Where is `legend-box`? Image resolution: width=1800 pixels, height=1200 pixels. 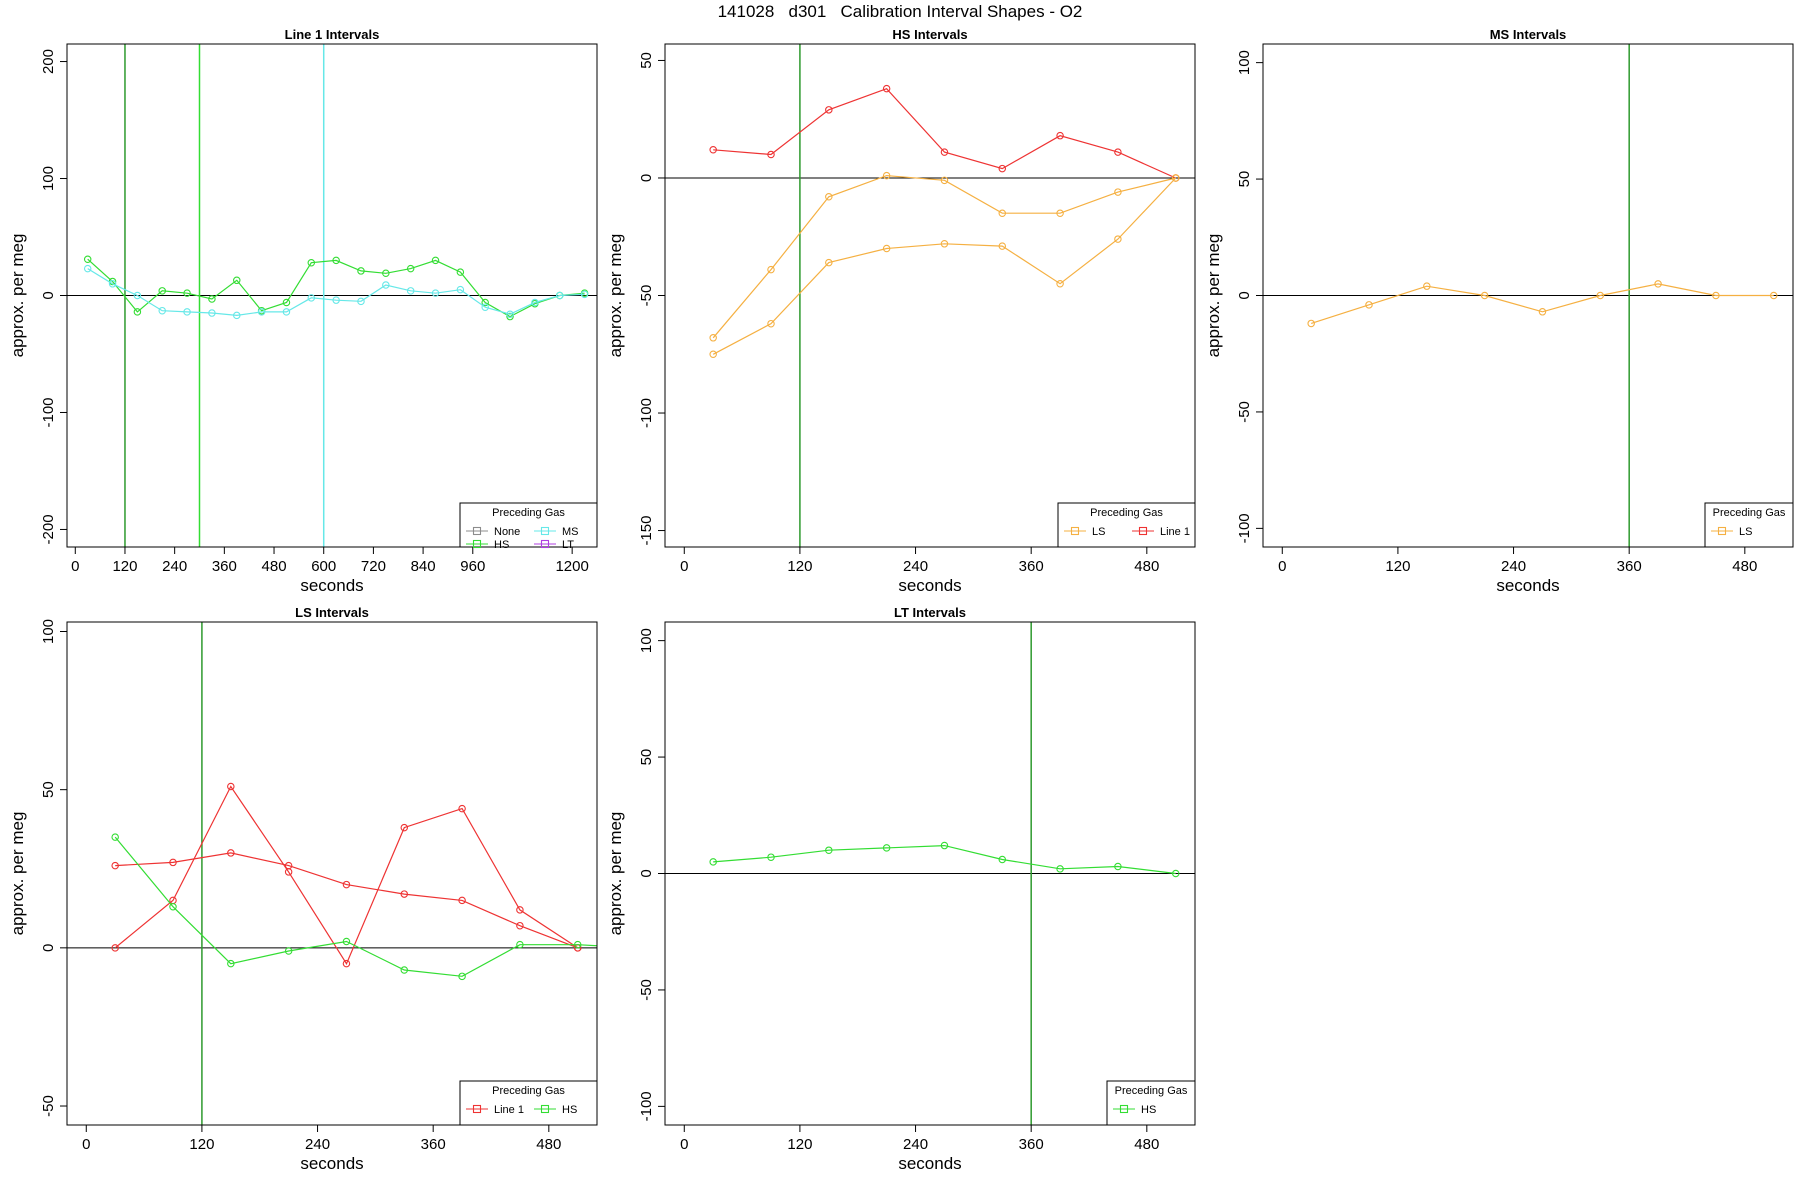 legend-box is located at coordinates (528, 1103).